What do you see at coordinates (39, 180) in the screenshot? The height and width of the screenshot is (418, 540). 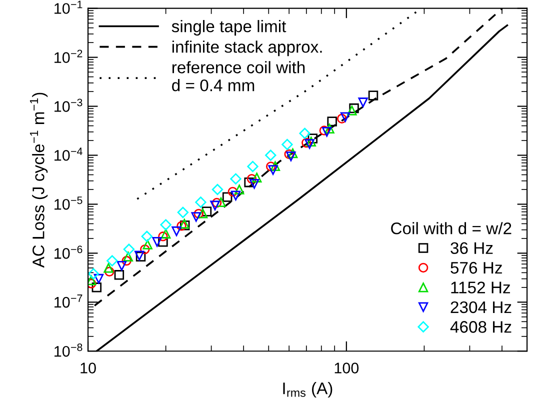 I see `y-axis-title: AC Loss (J cycle$^{−1}$ m$^{−1}$)` at bounding box center [39, 180].